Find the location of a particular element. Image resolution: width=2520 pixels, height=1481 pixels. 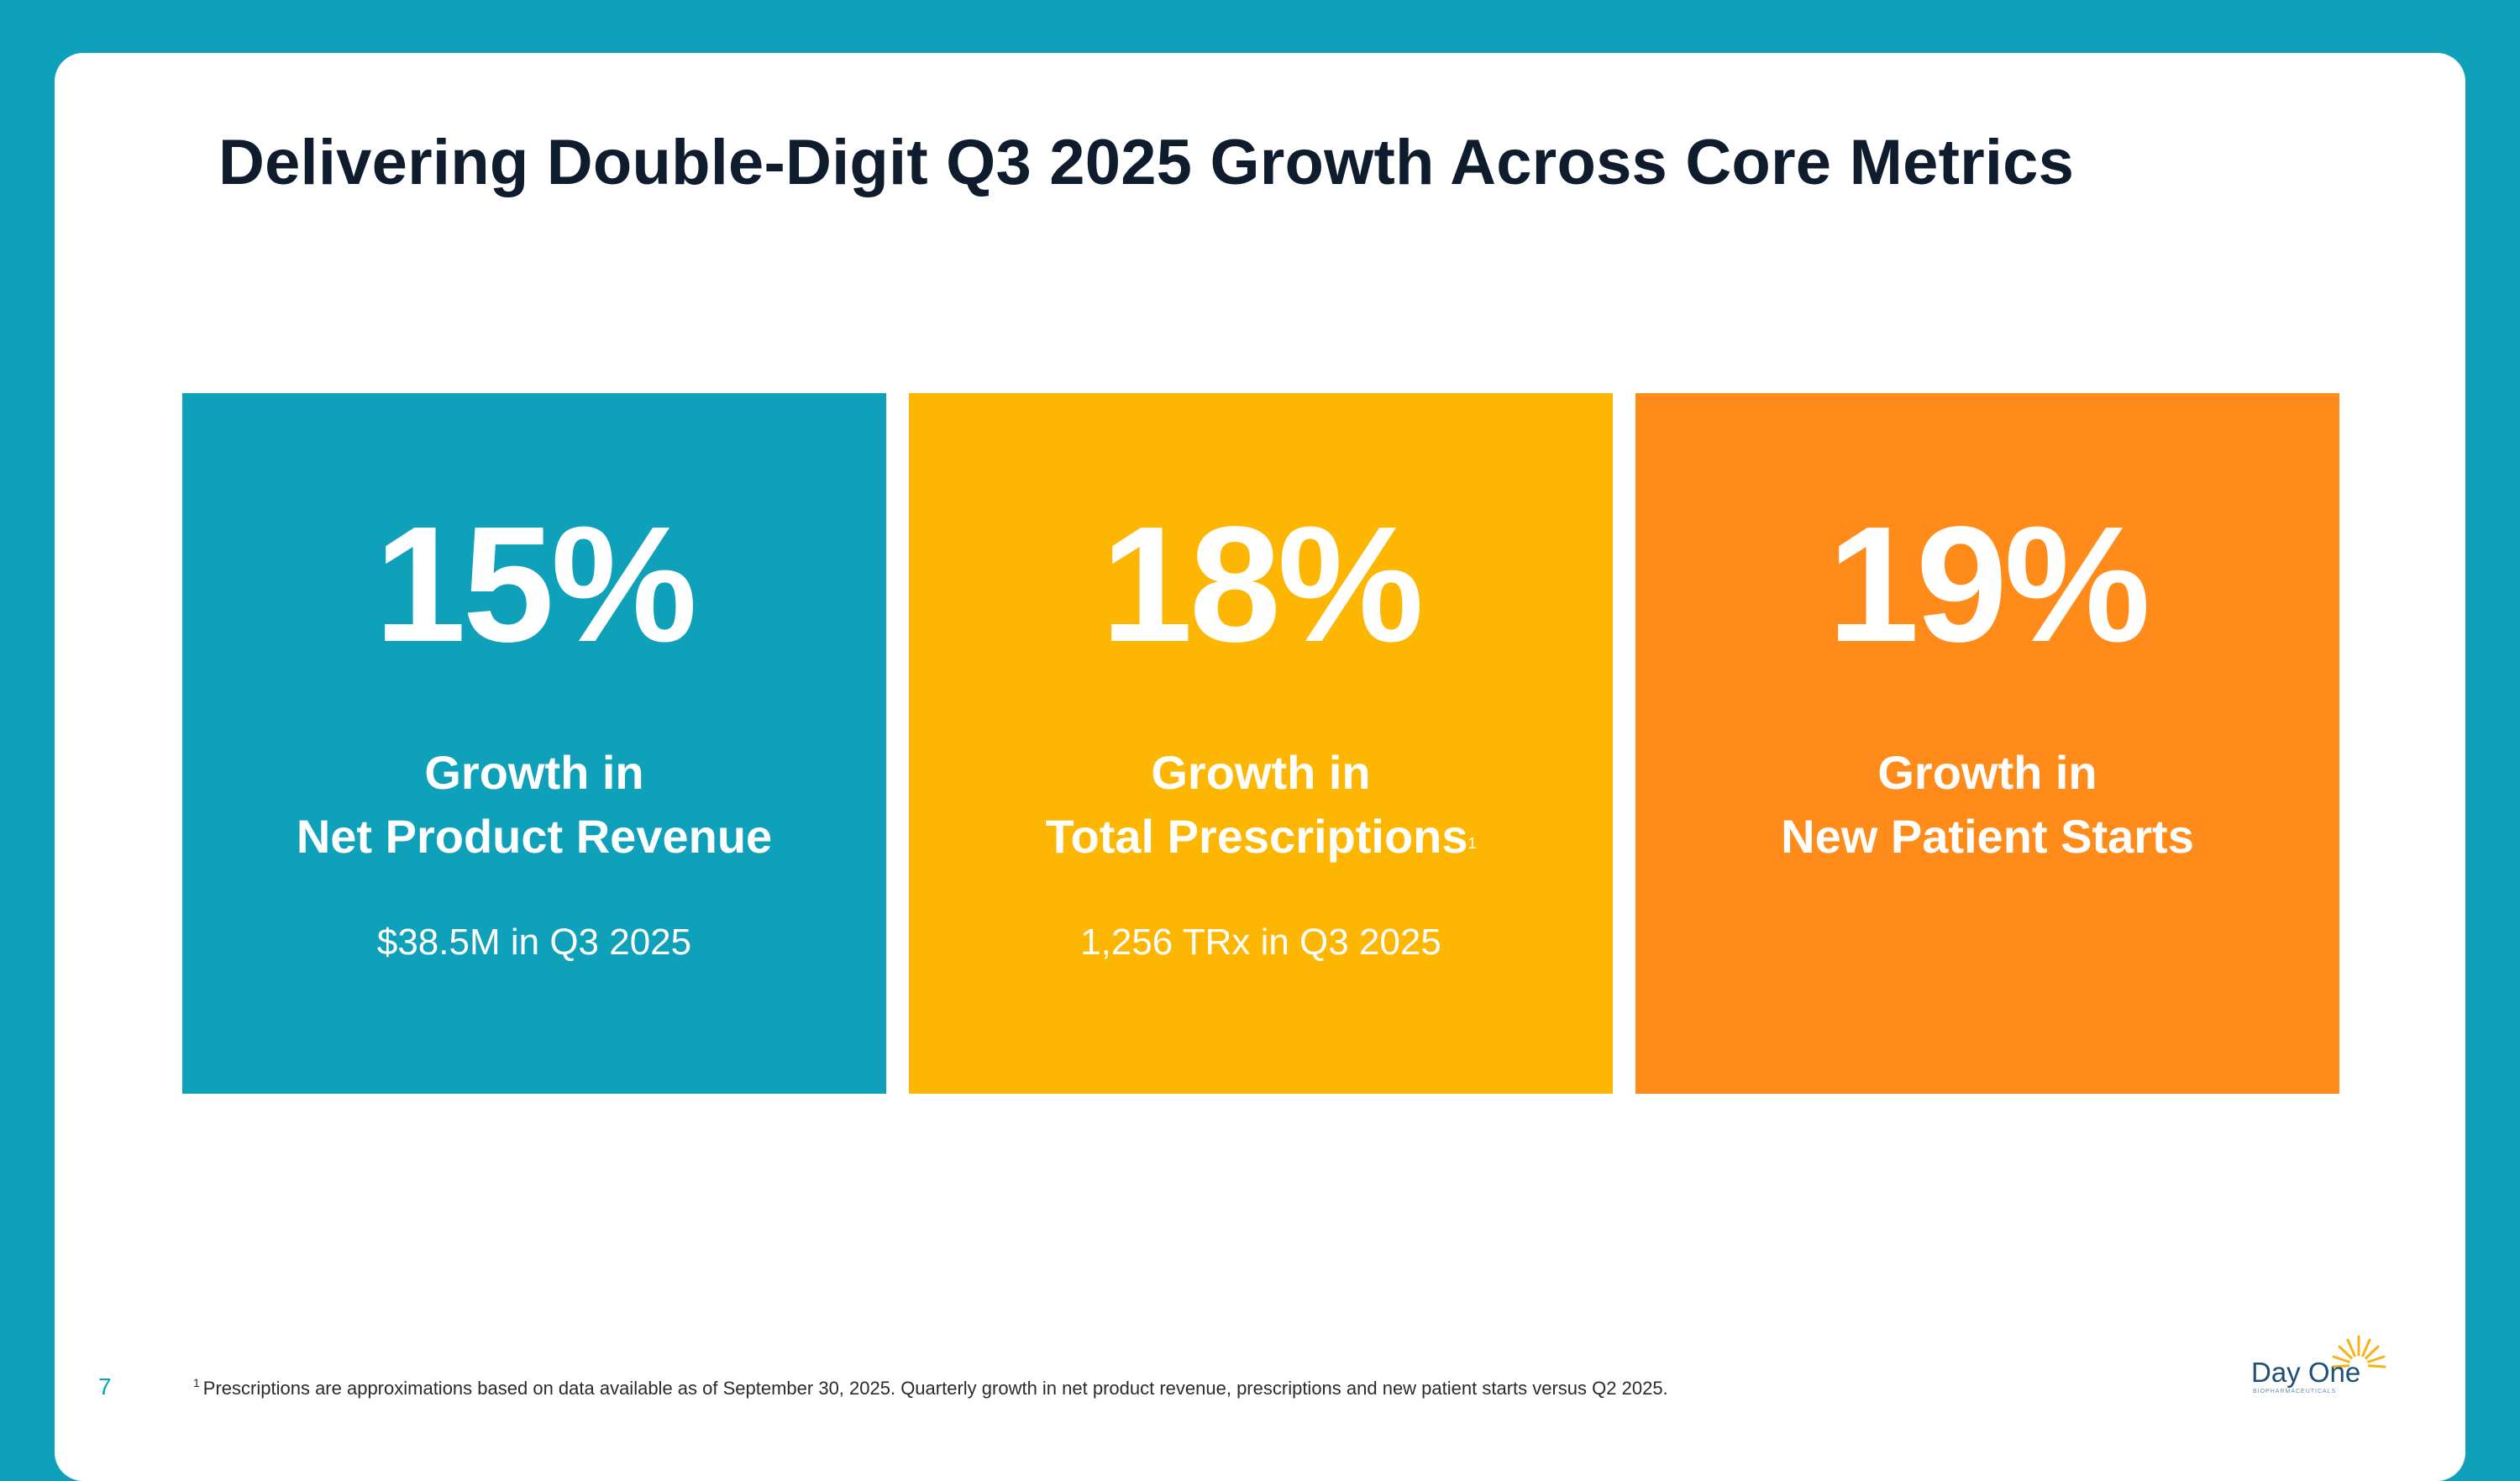

metric-tile-new-patient-starts: 19% Growth in New Patient Starts is located at coordinates (1987, 743).